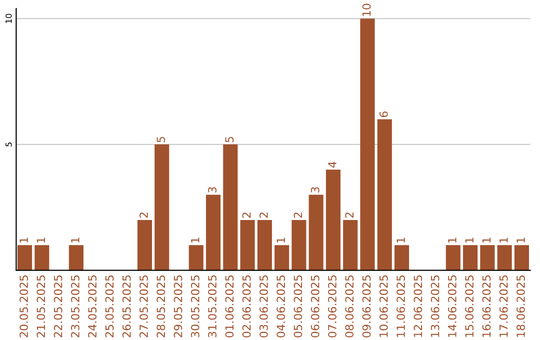 The height and width of the screenshot is (340, 540). I want to click on x-tick-label: 23.05.2025, so click(75, 306).